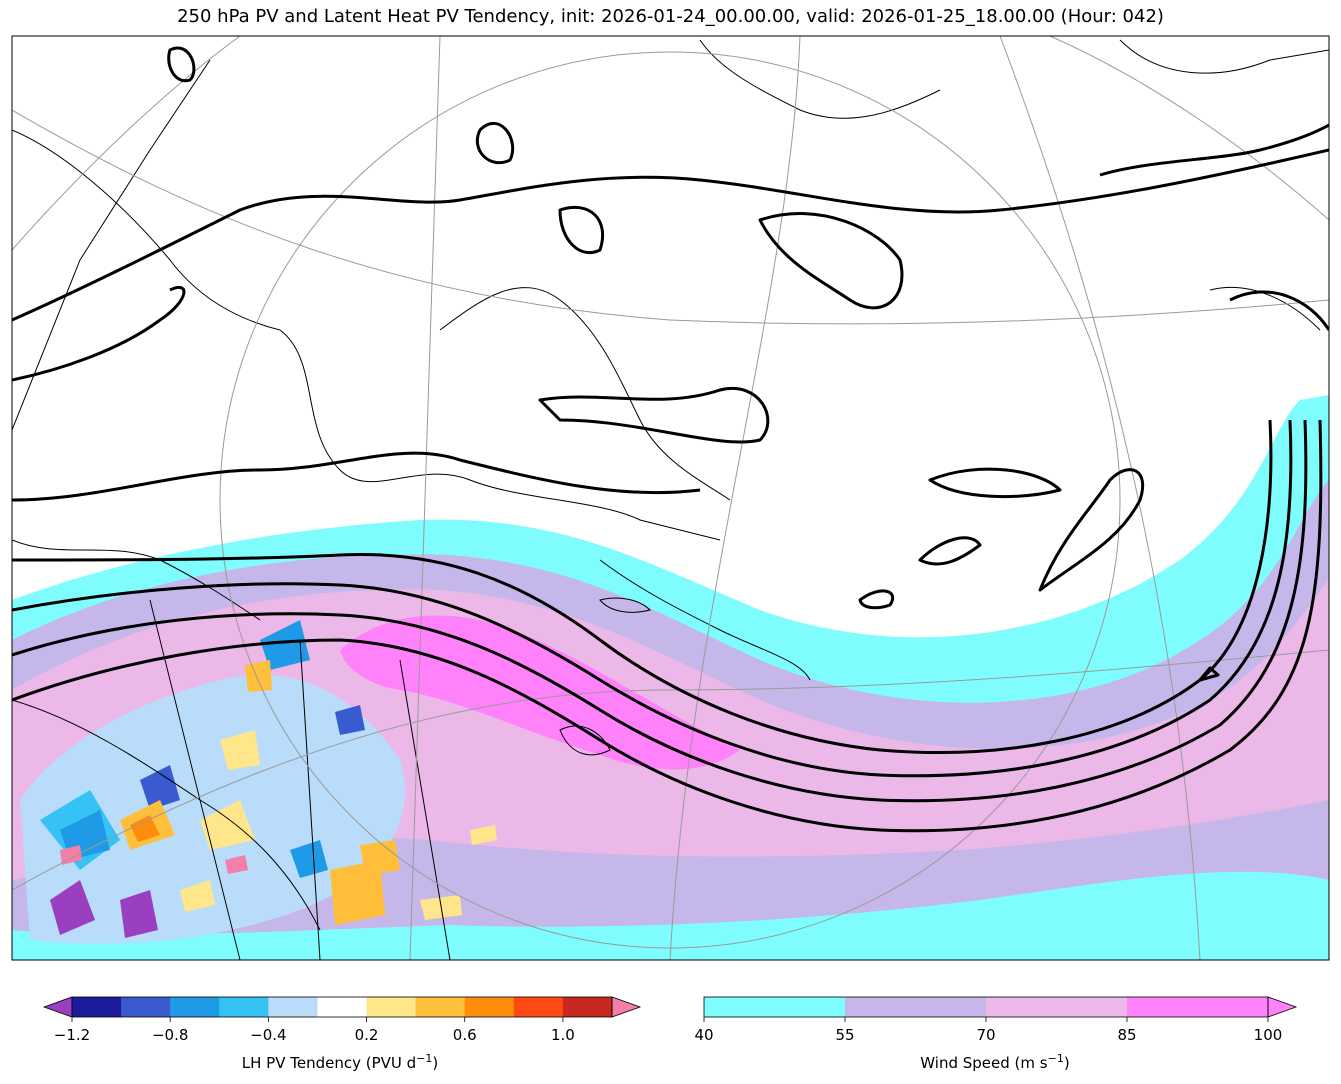  What do you see at coordinates (340, 1062) in the screenshot?
I see `lh-colorbar-label: LH PV Tendency (PVU d−1)` at bounding box center [340, 1062].